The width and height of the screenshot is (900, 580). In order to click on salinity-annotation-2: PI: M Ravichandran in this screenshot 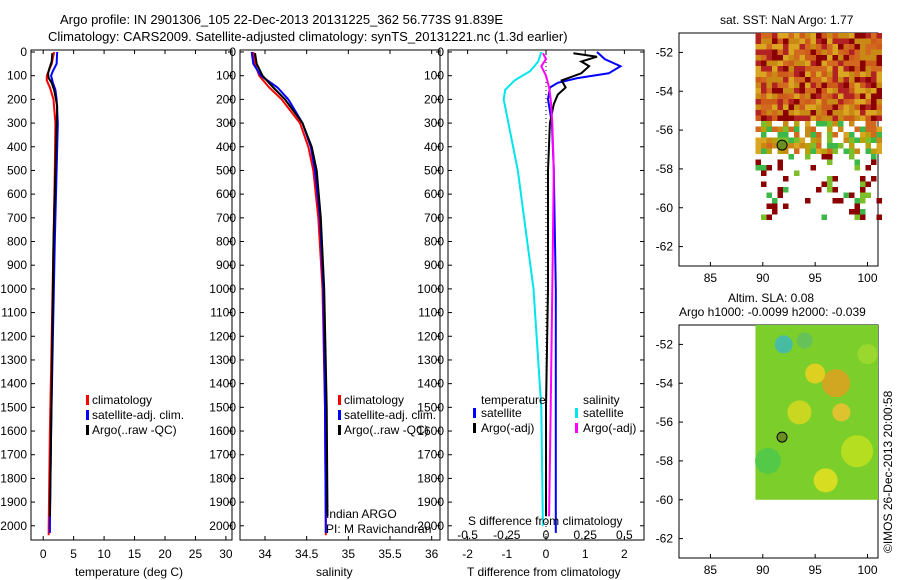, I will do `click(378, 529)`.